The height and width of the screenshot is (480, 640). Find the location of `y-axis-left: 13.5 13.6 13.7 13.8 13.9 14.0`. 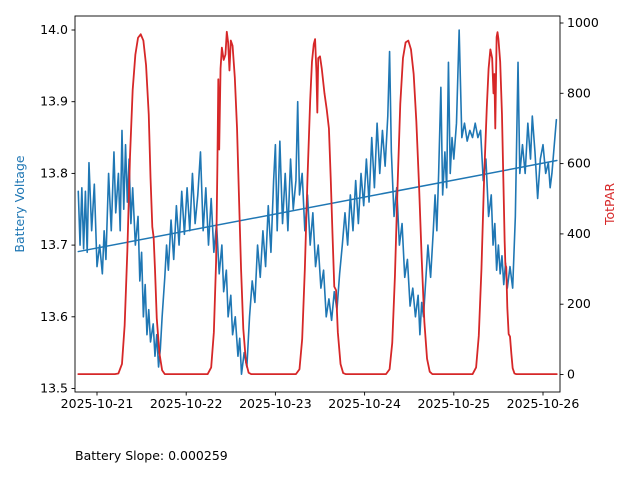

y-axis-left: 13.5 13.6 13.7 13.8 13.9 14.0 is located at coordinates (57, 209).